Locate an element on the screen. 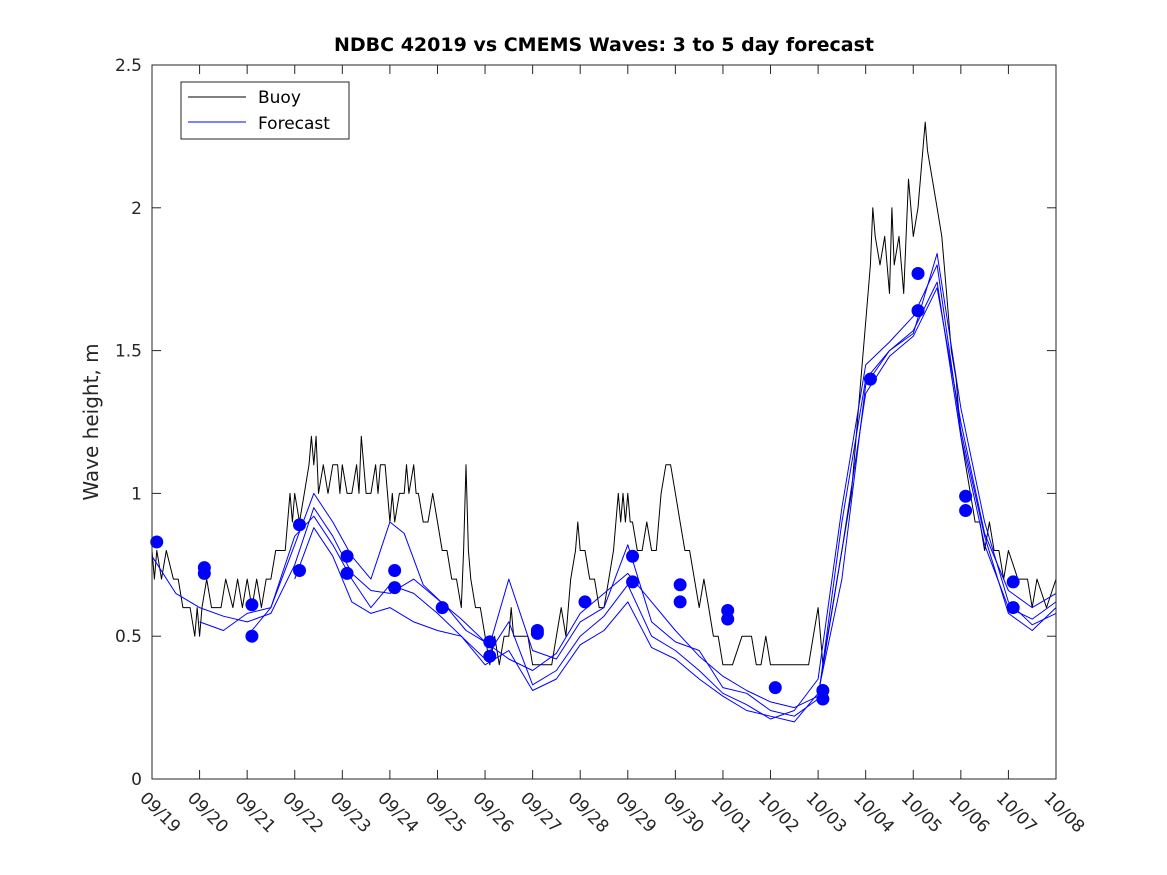 The image size is (1167, 875). x-tick-label: 09/30 is located at coordinates (683, 812).